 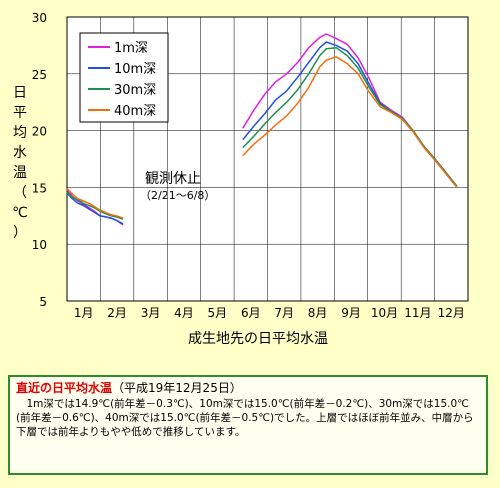 I want to click on x-tick-label: 3月, so click(x=151, y=313).